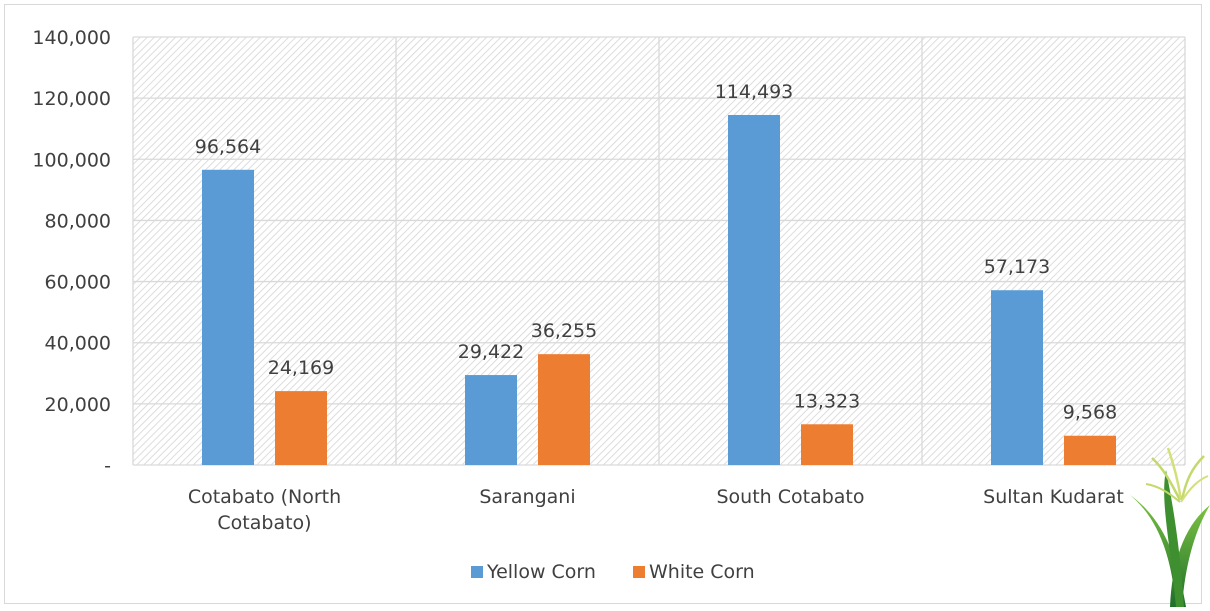 The height and width of the screenshot is (611, 1210). I want to click on y-tick-label: 140,000, so click(71, 38).